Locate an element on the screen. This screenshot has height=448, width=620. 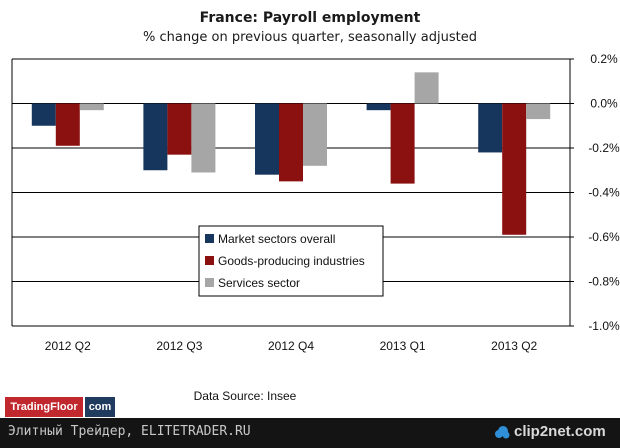
legend-label: Goods-producing industries is located at coordinates (291, 261).